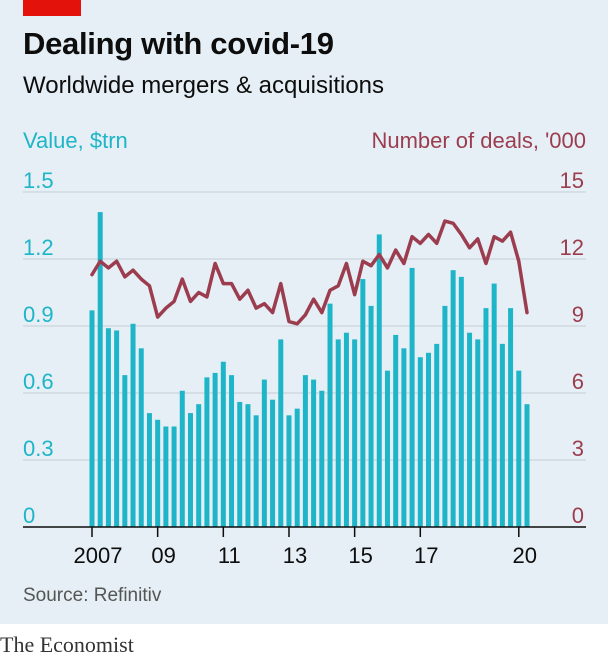 This screenshot has height=662, width=608. What do you see at coordinates (38, 314) in the screenshot?
I see `left-tick-label: 0.9` at bounding box center [38, 314].